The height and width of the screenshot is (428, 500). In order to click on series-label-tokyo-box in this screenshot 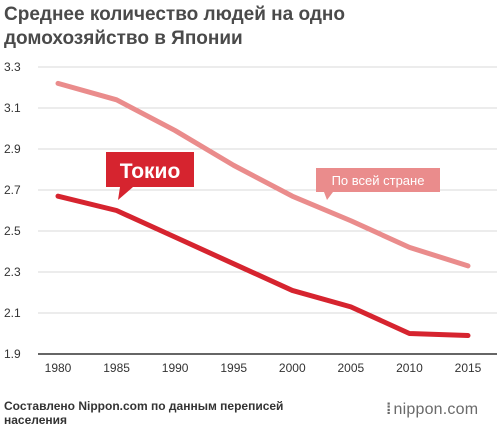, I will do `click(150, 176)`.